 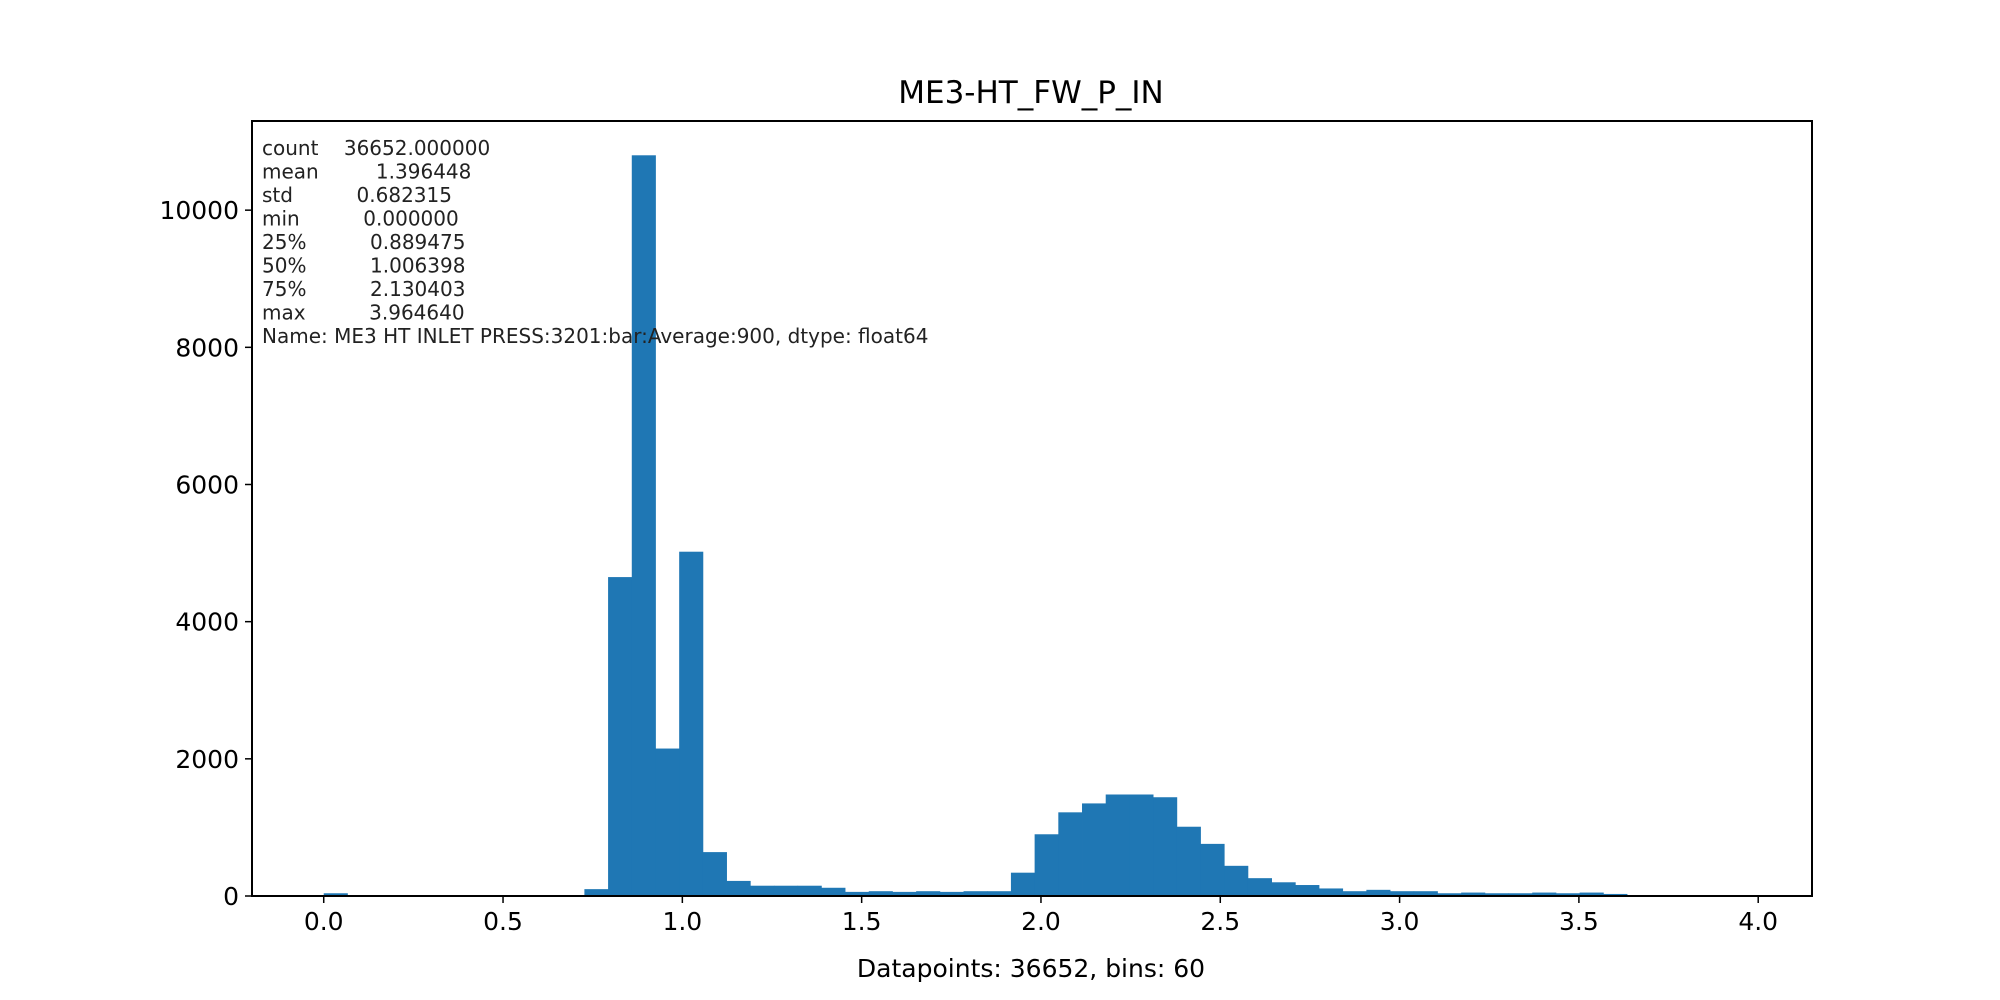 I want to click on y-axis-ticks: 0 2000 4000 6000 8000 10000, so click(x=205, y=553).